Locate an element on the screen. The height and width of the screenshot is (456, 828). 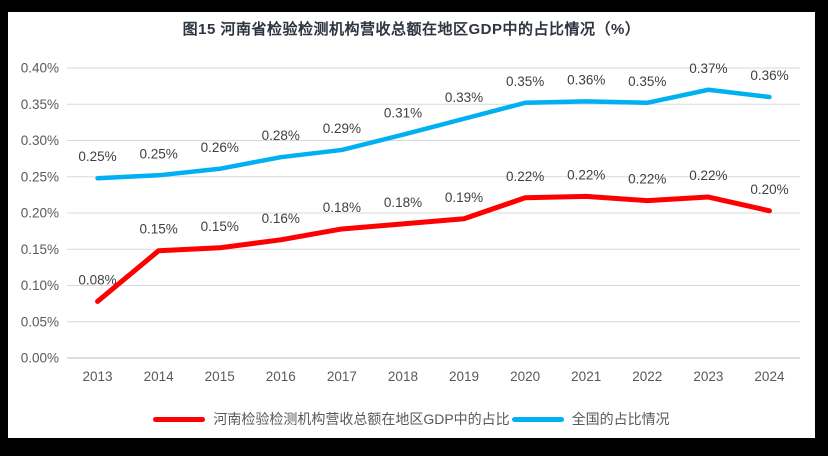
data-label: 0.29% is located at coordinates (342, 128).